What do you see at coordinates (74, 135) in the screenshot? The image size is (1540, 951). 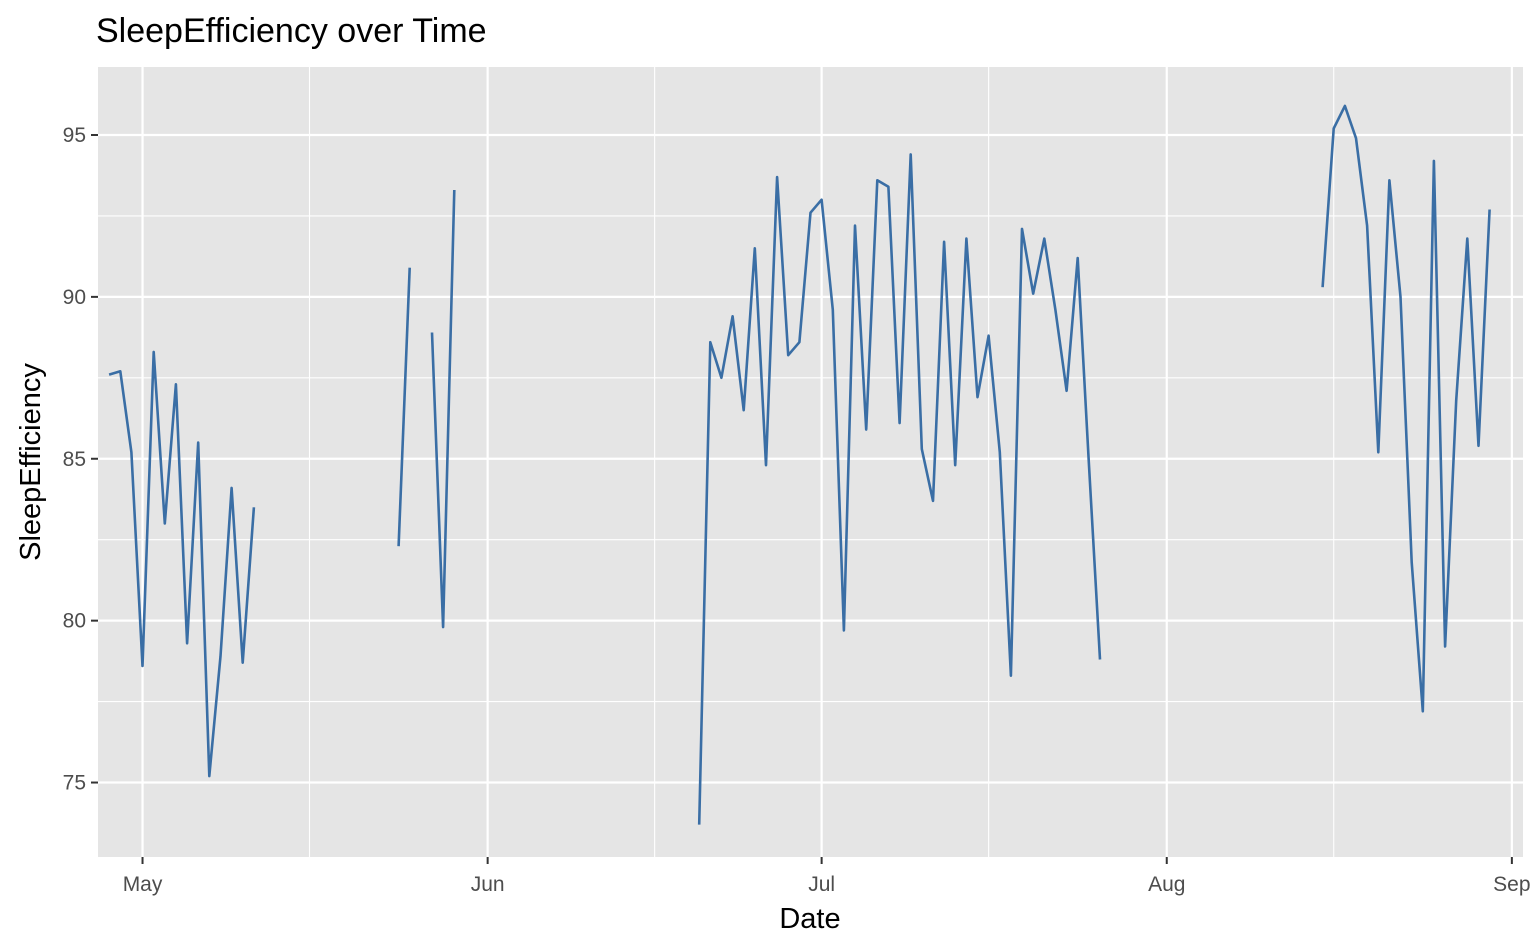 I see `y-tick-label: 95` at bounding box center [74, 135].